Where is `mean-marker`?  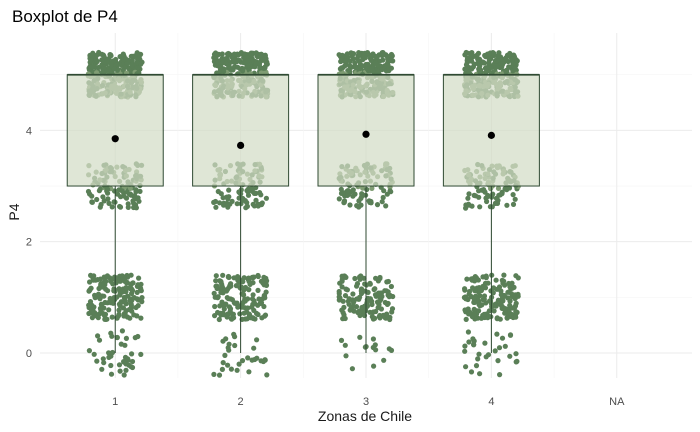
mean-marker is located at coordinates (241, 145).